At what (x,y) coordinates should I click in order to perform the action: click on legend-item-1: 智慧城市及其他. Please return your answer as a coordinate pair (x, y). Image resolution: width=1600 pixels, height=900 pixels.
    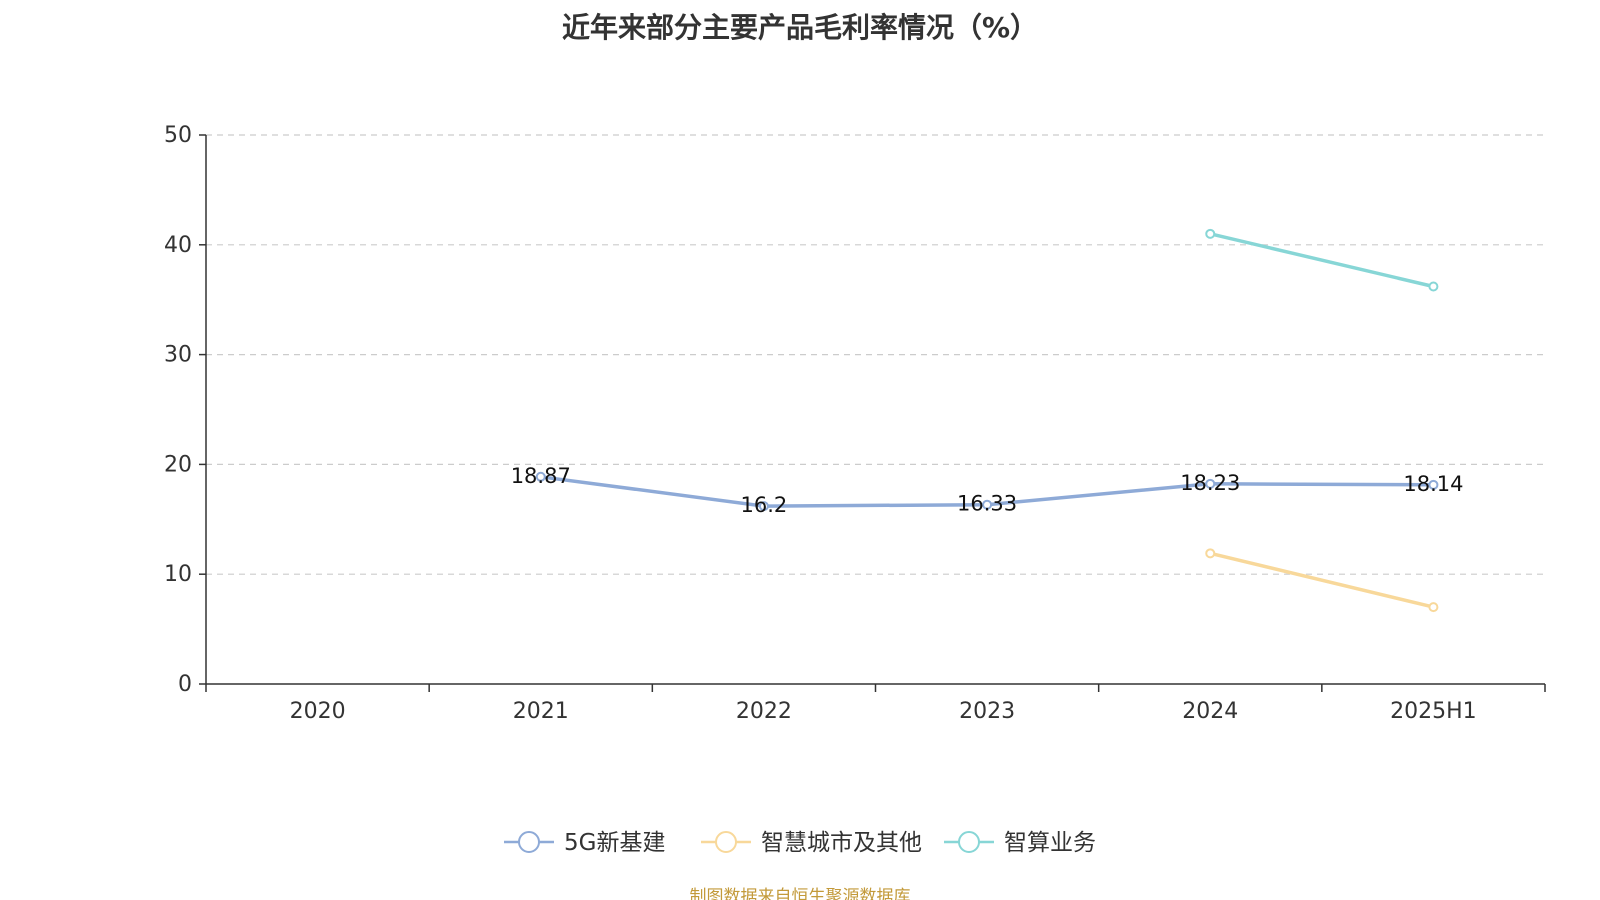
    Looking at the image, I should click on (811, 843).